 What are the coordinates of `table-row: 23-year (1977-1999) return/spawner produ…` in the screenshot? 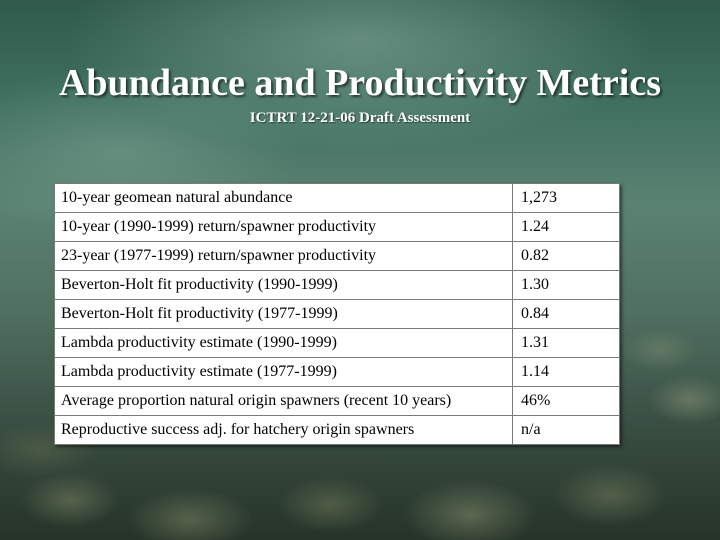 It's located at (337, 256).